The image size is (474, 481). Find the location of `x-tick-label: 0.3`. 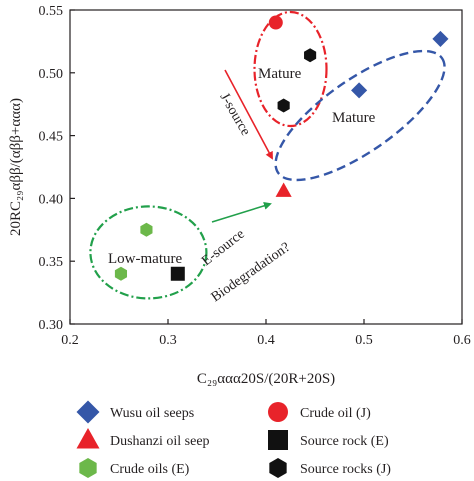

x-tick-label: 0.3 is located at coordinates (168, 340).